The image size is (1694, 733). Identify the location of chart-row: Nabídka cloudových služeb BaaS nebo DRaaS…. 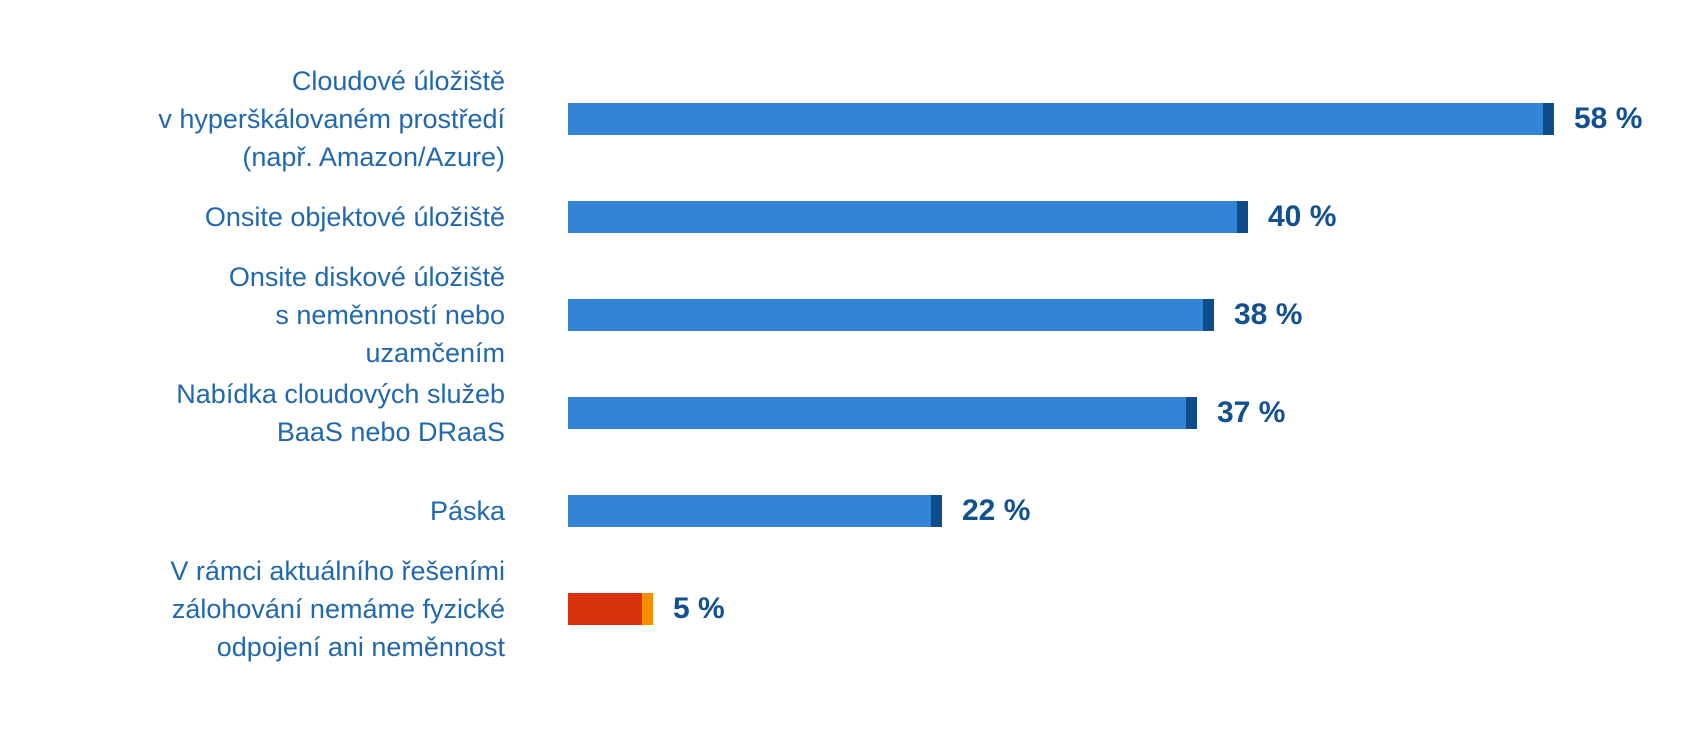
(847, 413).